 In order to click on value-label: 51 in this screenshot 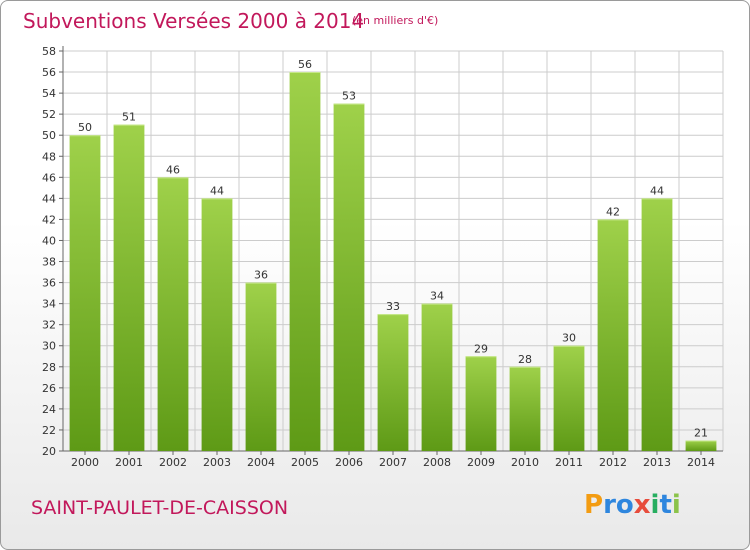, I will do `click(129, 117)`.